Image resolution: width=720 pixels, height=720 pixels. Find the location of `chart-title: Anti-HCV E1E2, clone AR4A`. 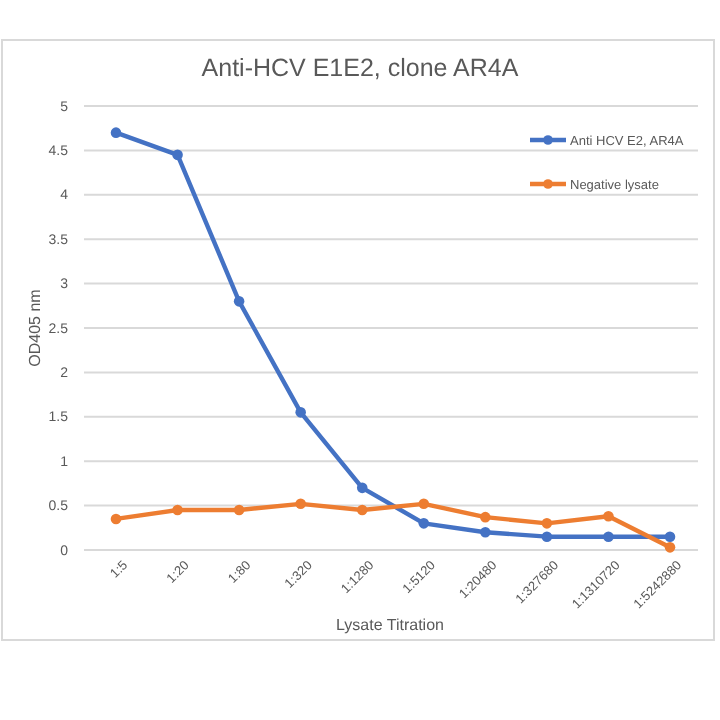

chart-title: Anti-HCV E1E2, clone AR4A is located at coordinates (360, 68).